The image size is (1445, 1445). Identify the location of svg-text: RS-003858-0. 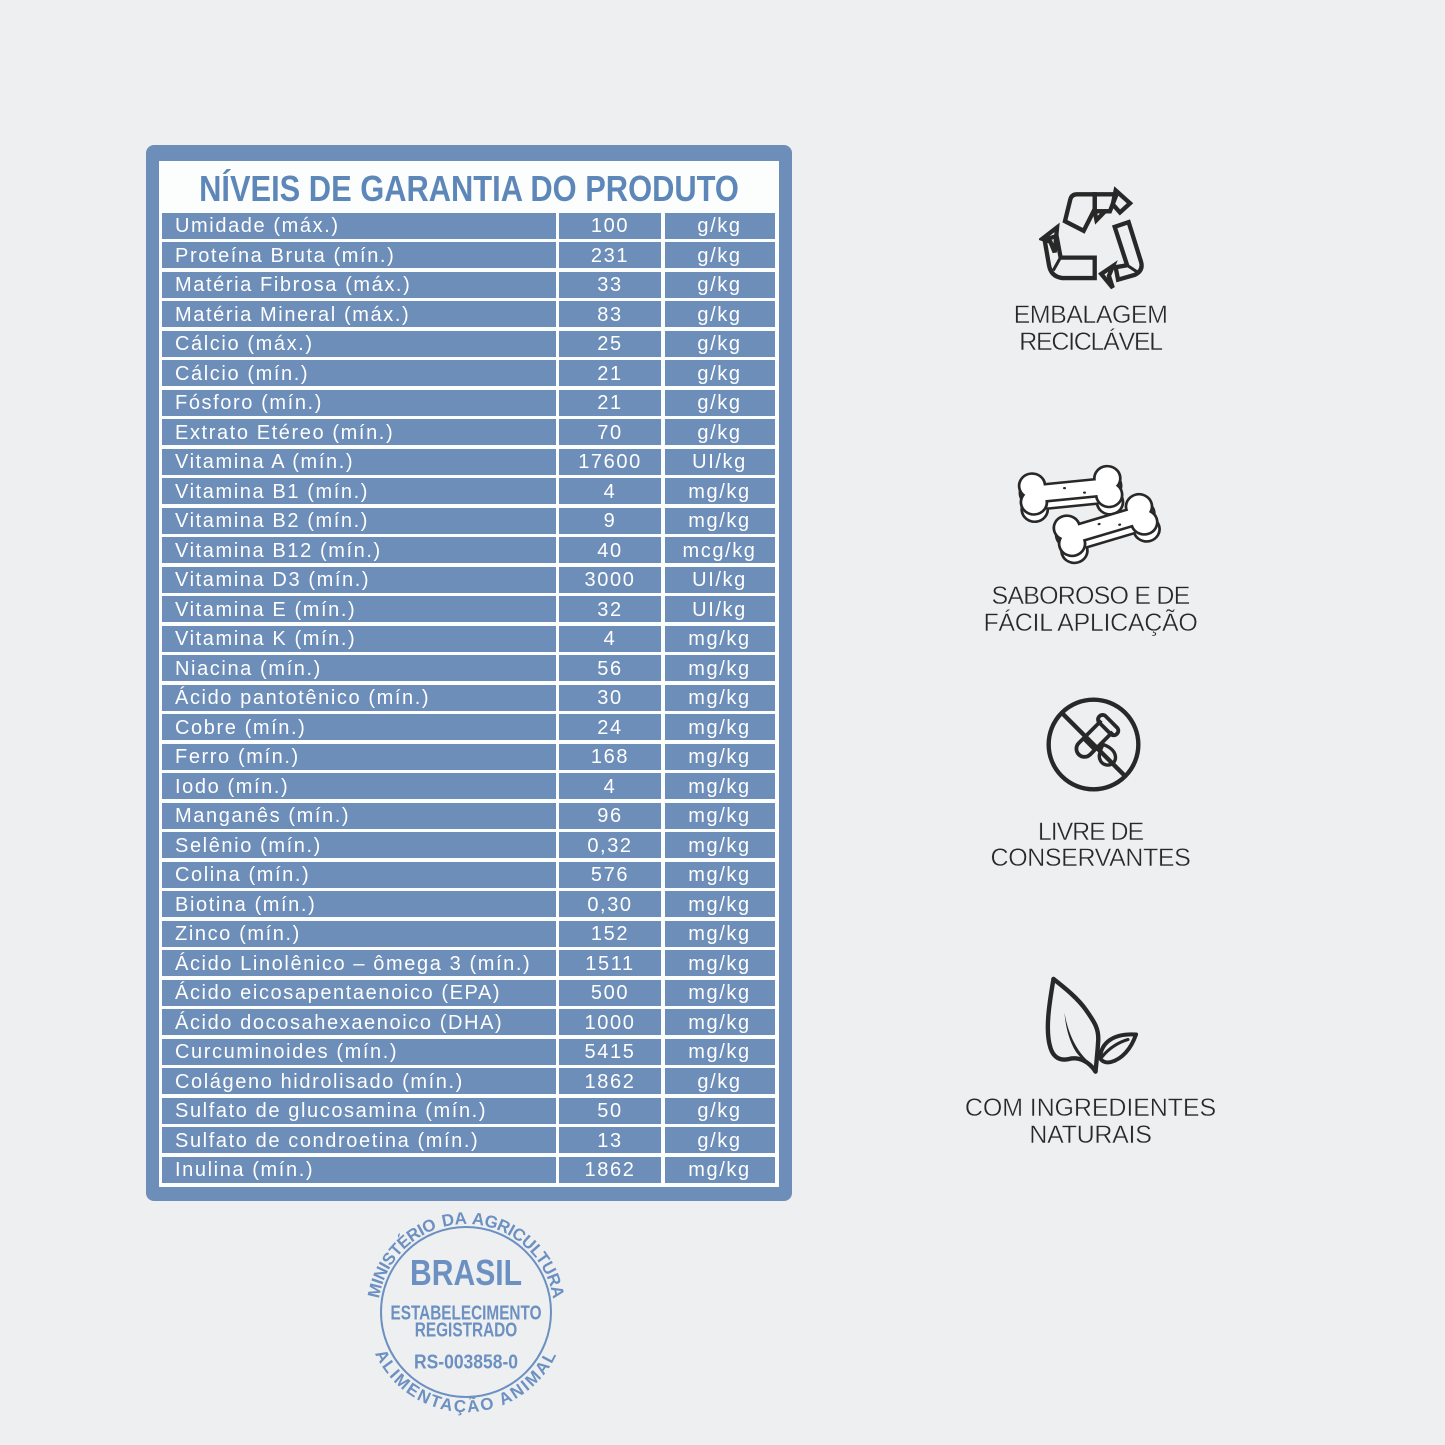
(466, 1361).